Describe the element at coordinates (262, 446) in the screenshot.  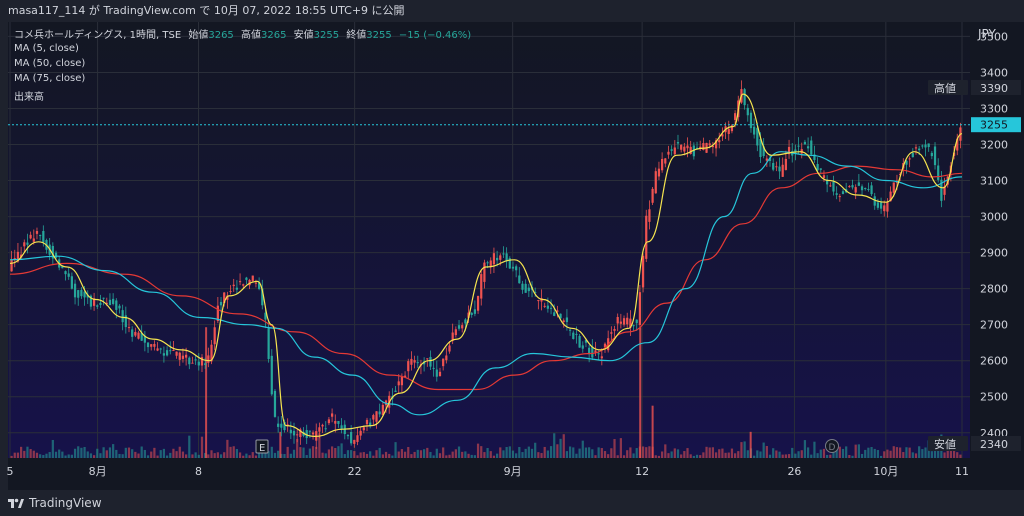
I see `earnings-marker: E` at that location.